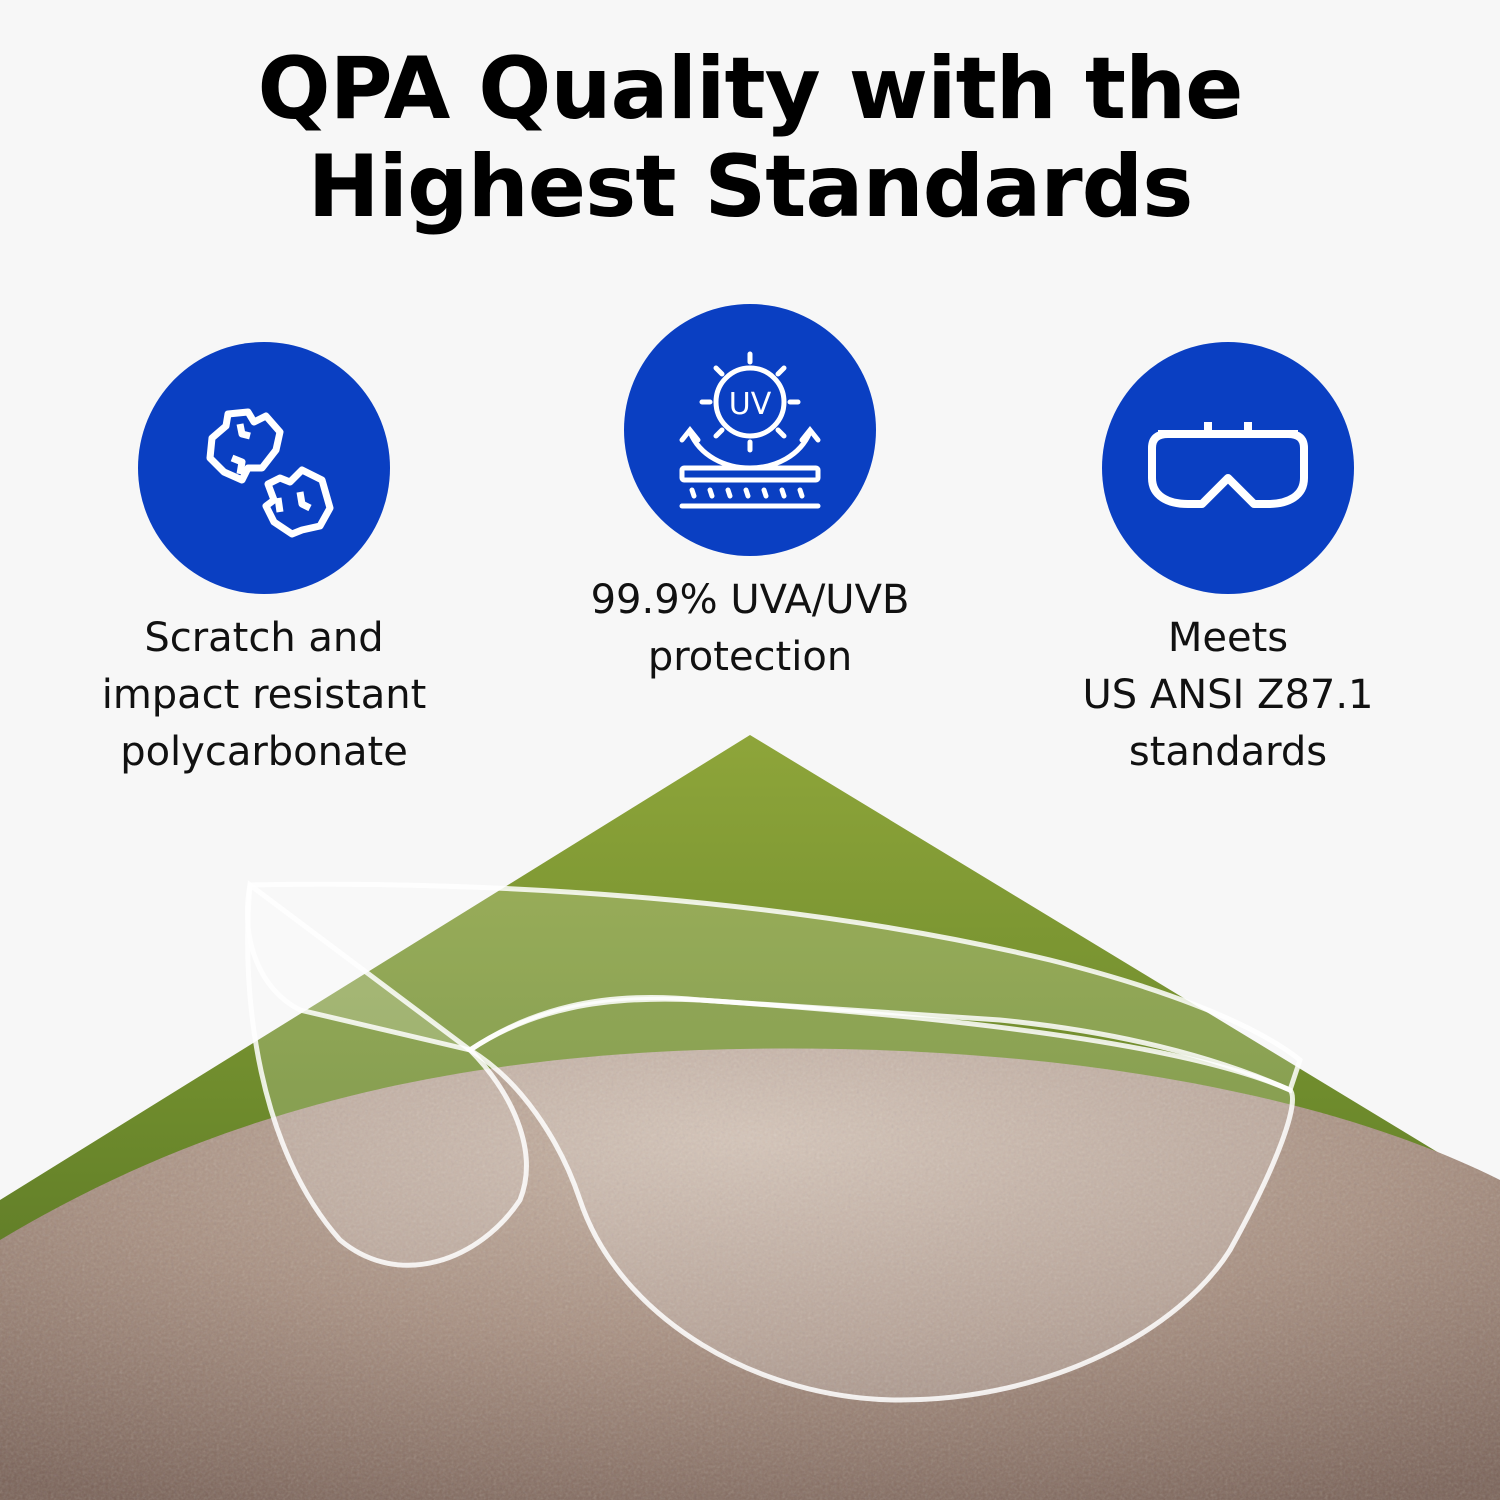 The width and height of the screenshot is (1500, 1500). What do you see at coordinates (750, 629) in the screenshot?
I see `feature-label: 99.9% UVA/UVB protection` at bounding box center [750, 629].